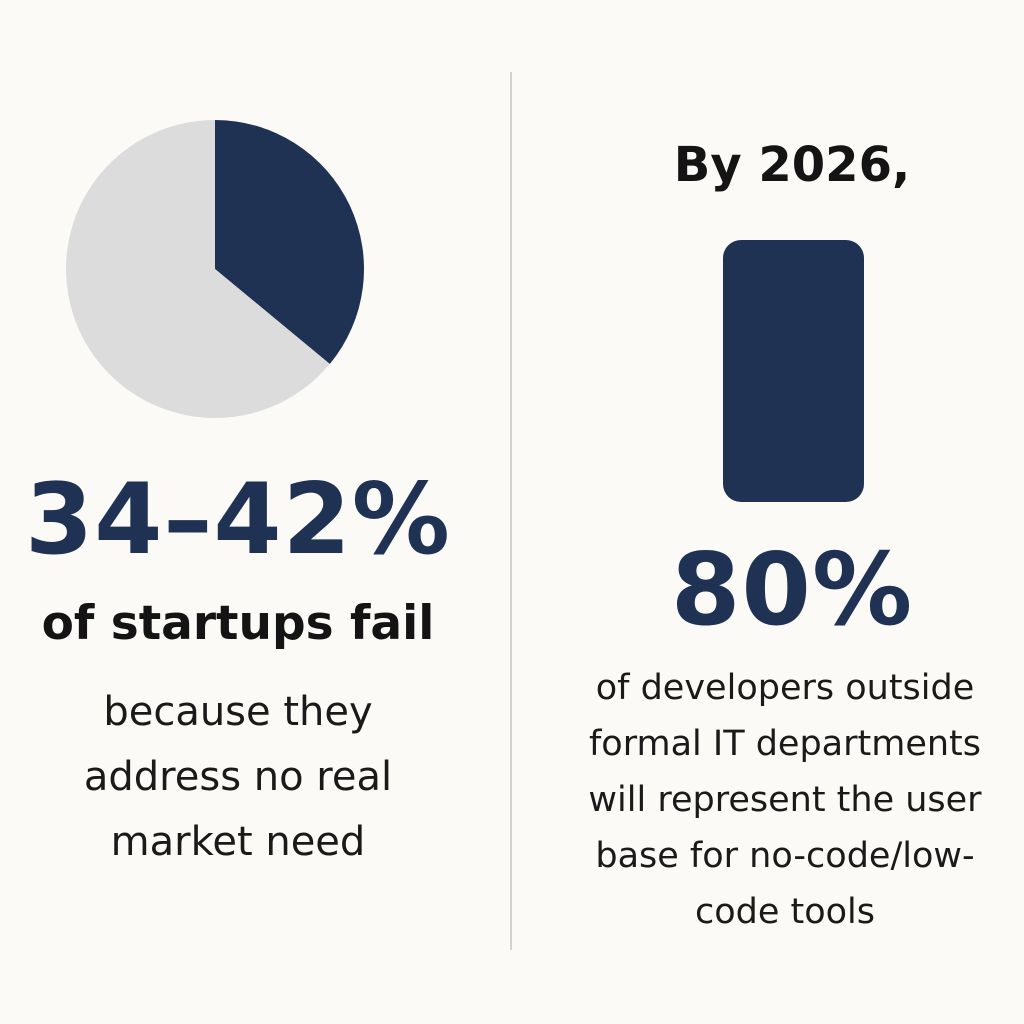  I want to click on divider, so click(511, 511).